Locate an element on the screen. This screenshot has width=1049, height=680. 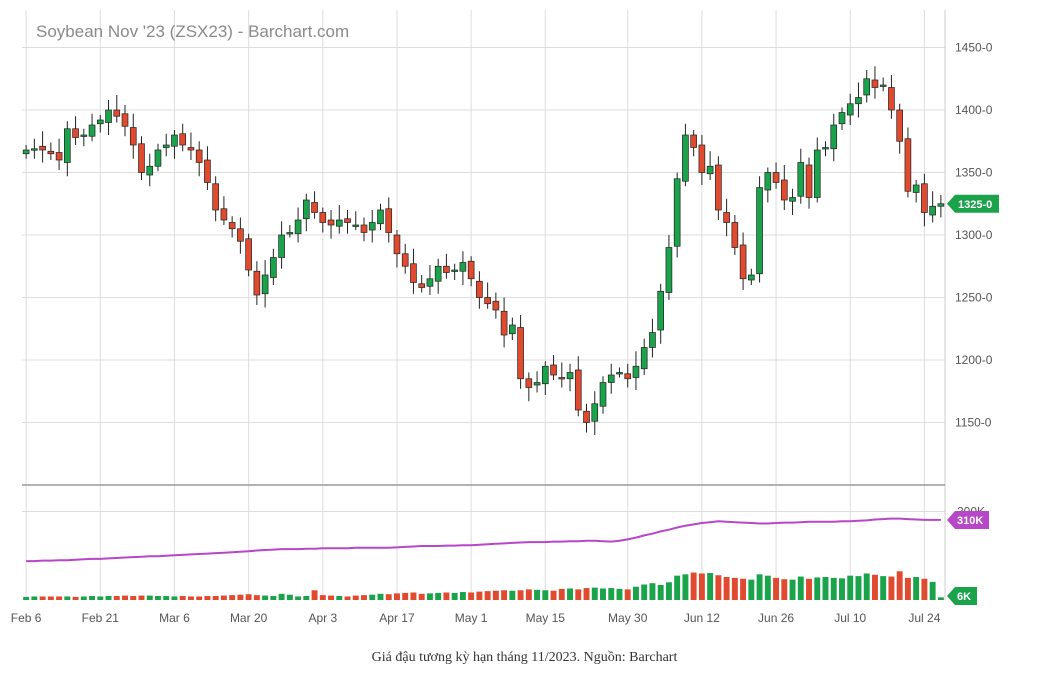
volume-series is located at coordinates (483, 585).